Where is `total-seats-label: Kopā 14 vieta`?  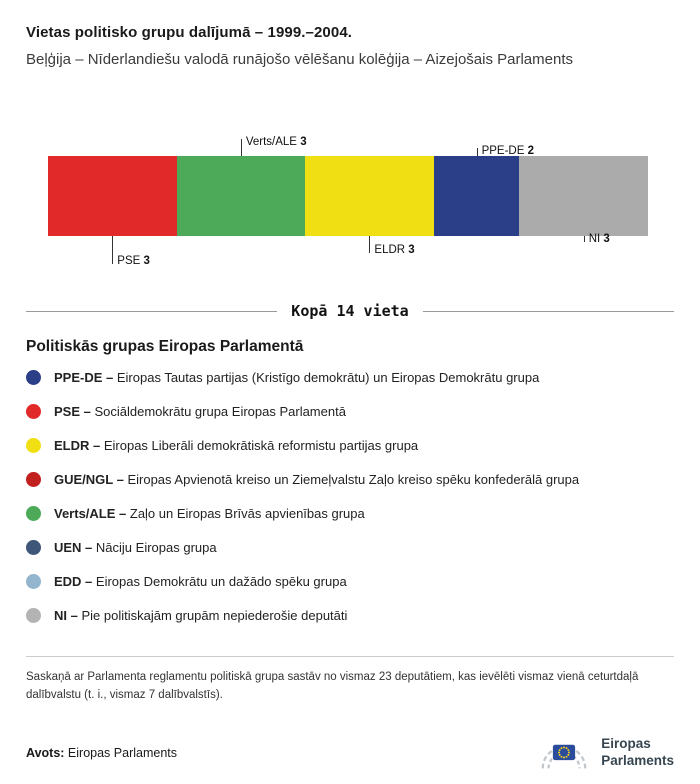
total-seats-label: Kopā 14 vieta is located at coordinates (350, 311).